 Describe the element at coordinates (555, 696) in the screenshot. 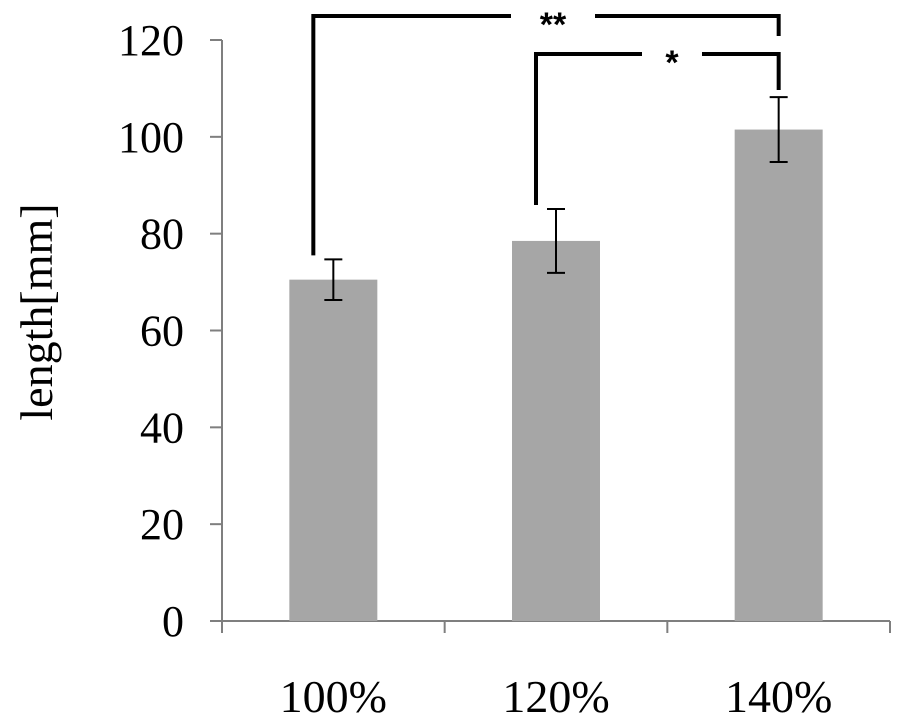

I see `x-category-label: 120%` at that location.